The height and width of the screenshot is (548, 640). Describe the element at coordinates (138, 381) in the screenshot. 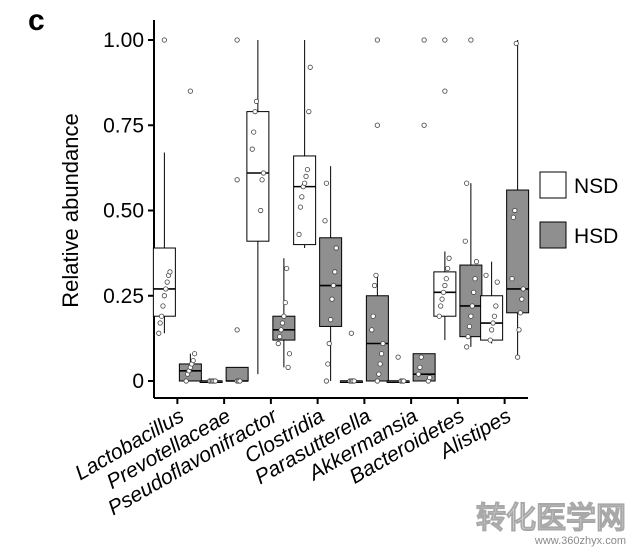

I see `y-tick-label: 0` at that location.